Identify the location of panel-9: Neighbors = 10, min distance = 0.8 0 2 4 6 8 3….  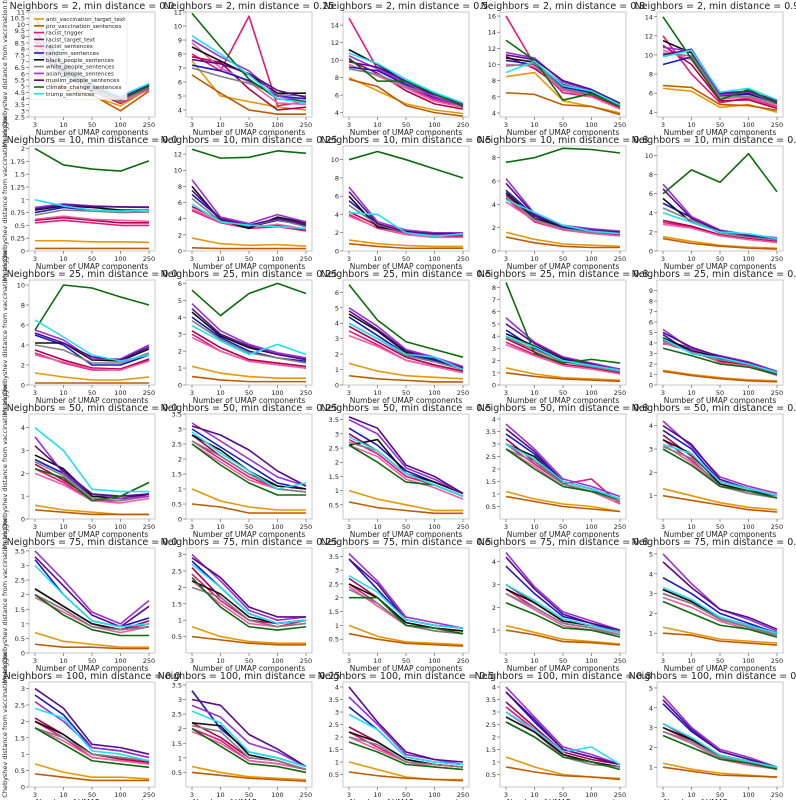
(563, 203).